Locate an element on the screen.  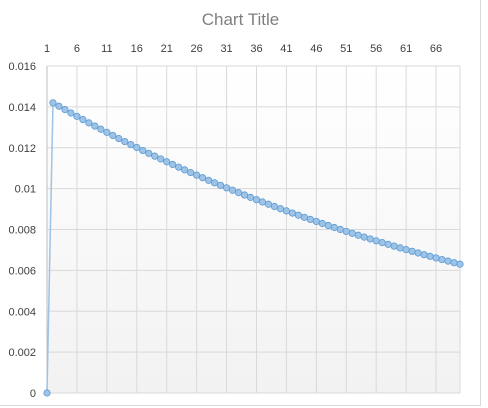
x-tick-label: 51 is located at coordinates (346, 49).